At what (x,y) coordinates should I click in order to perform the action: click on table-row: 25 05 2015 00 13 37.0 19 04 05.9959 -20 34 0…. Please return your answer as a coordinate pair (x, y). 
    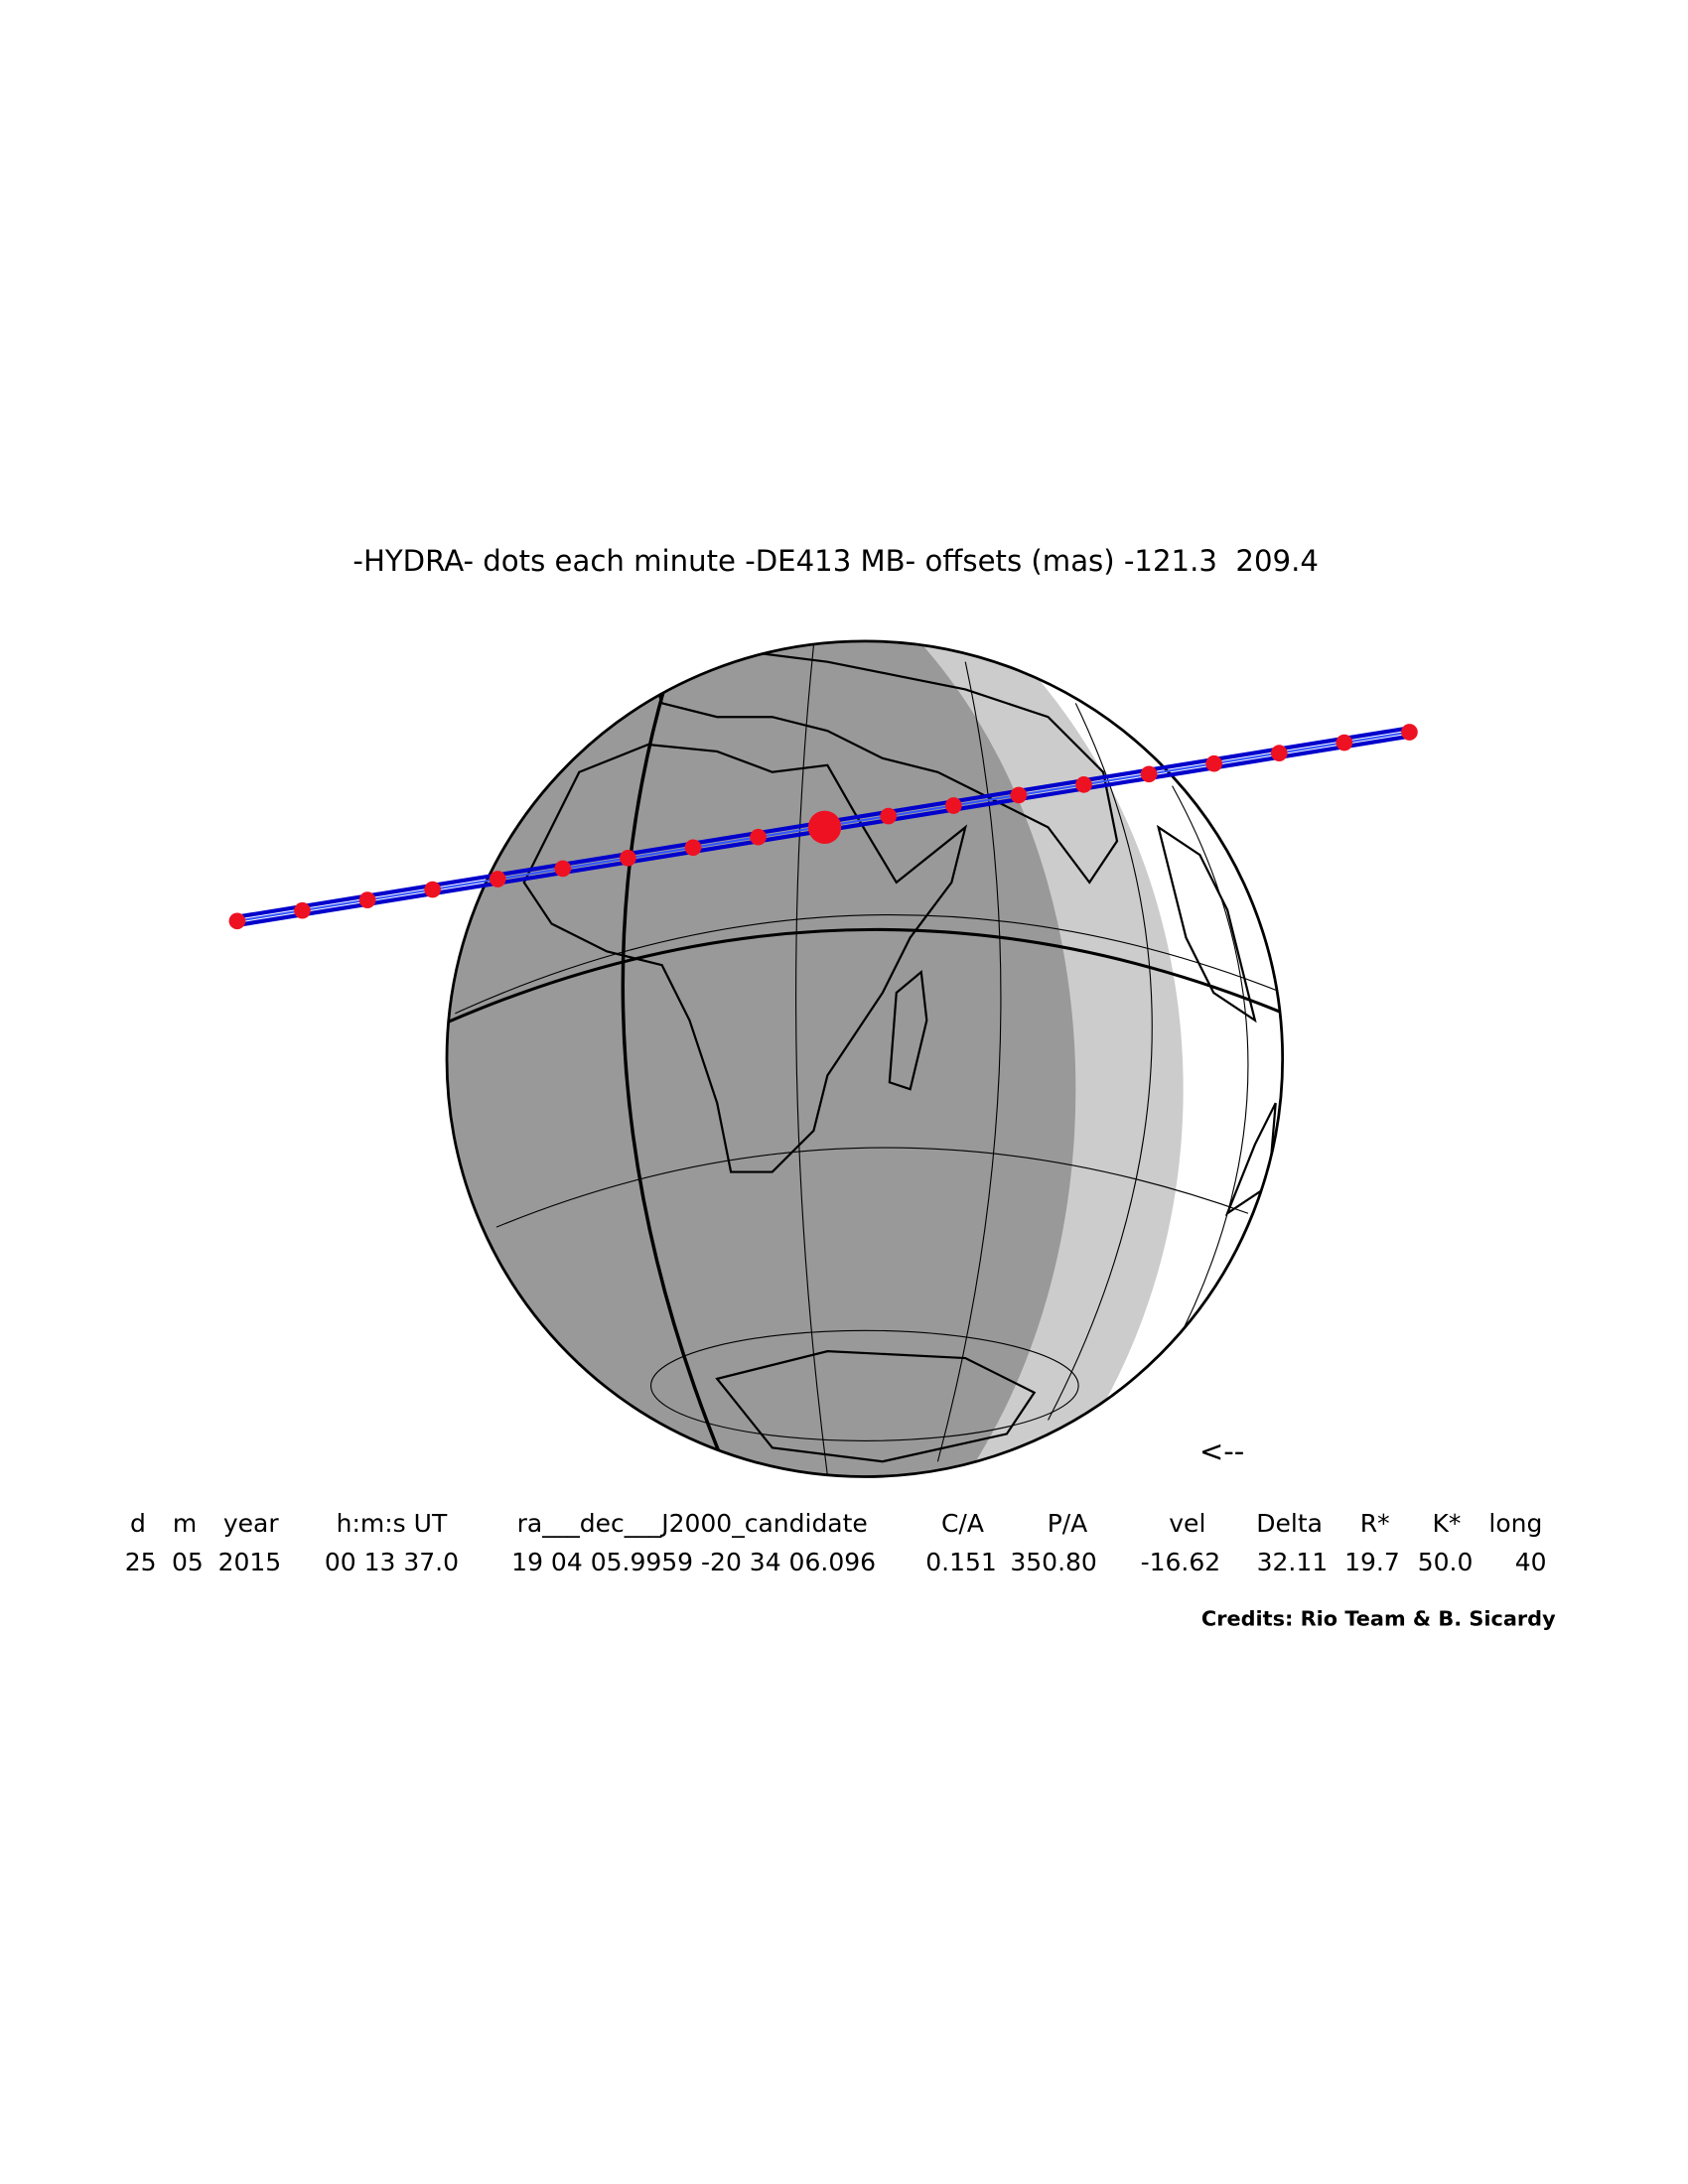
    Looking at the image, I should click on (836, 1562).